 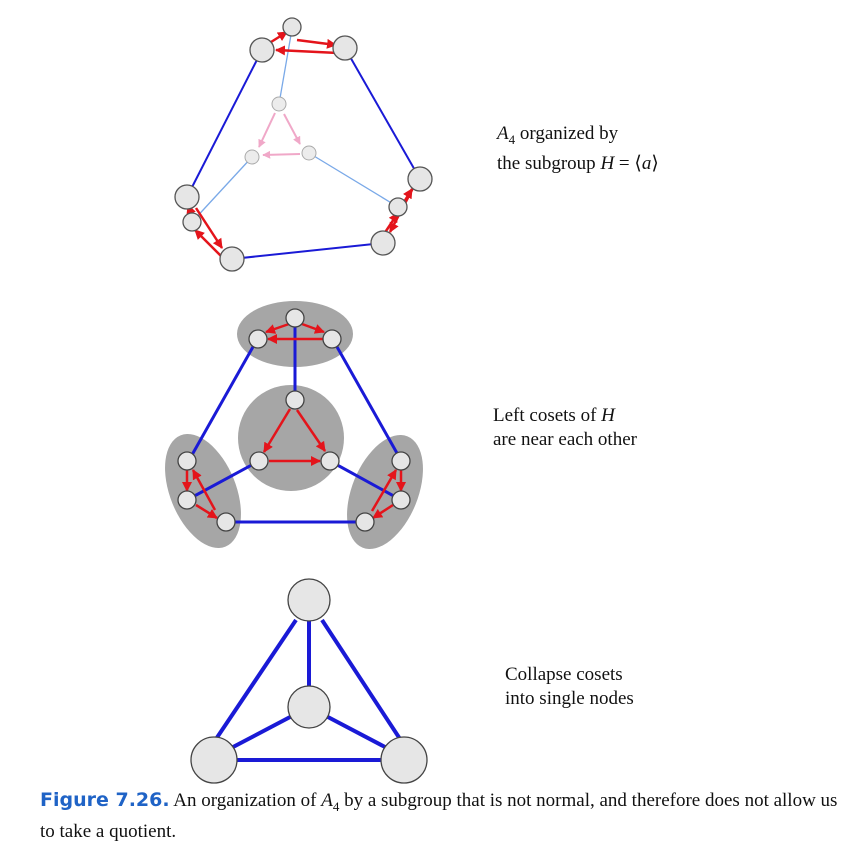 What do you see at coordinates (565, 439) in the screenshot?
I see `panel-2-label-line2: are near each other` at bounding box center [565, 439].